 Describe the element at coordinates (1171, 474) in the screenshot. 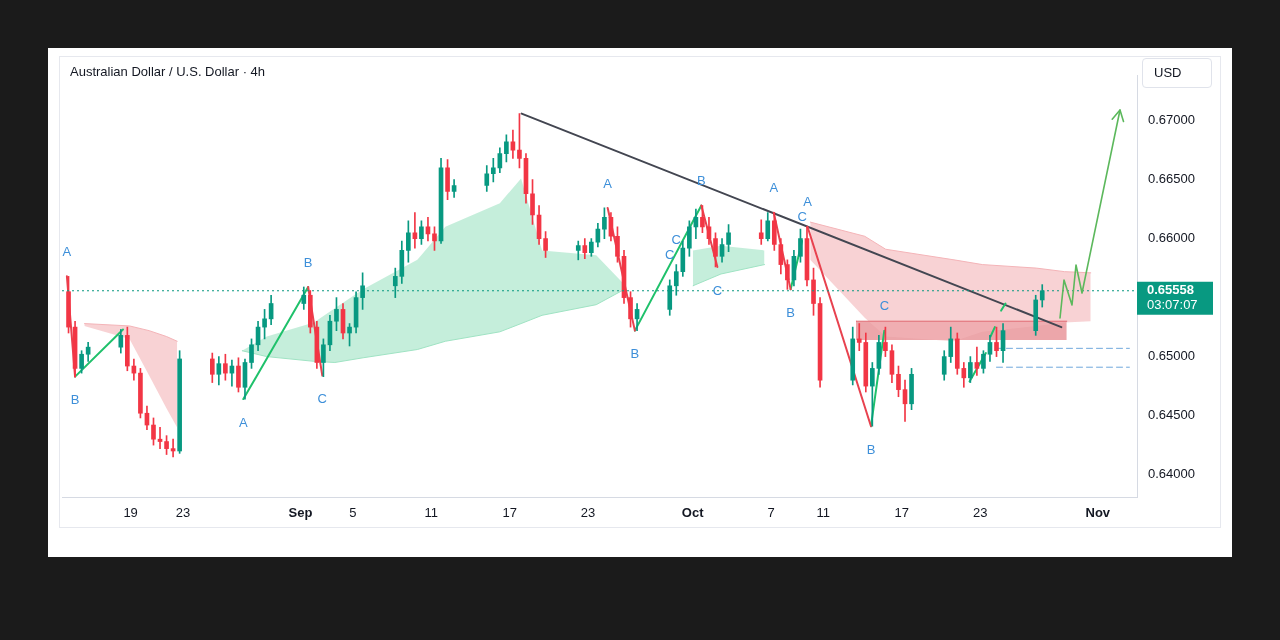

I see `y-tick-label: 0.64000` at that location.